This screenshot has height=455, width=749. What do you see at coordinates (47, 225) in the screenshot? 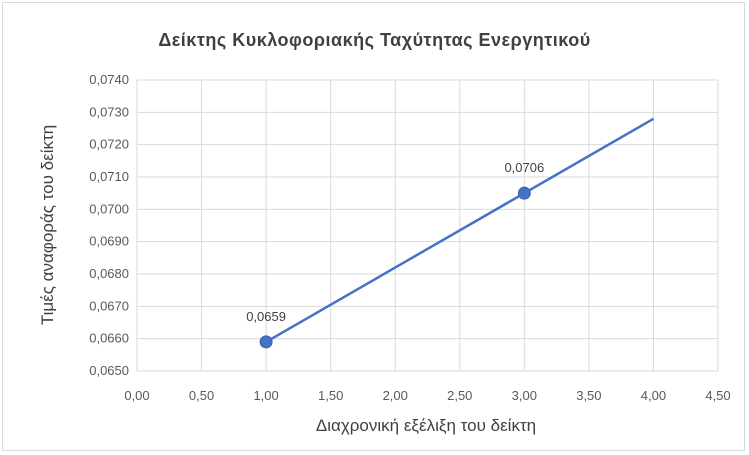
I see `y-axis-label: Τιμές αναφοράς του δείκτη` at bounding box center [47, 225].